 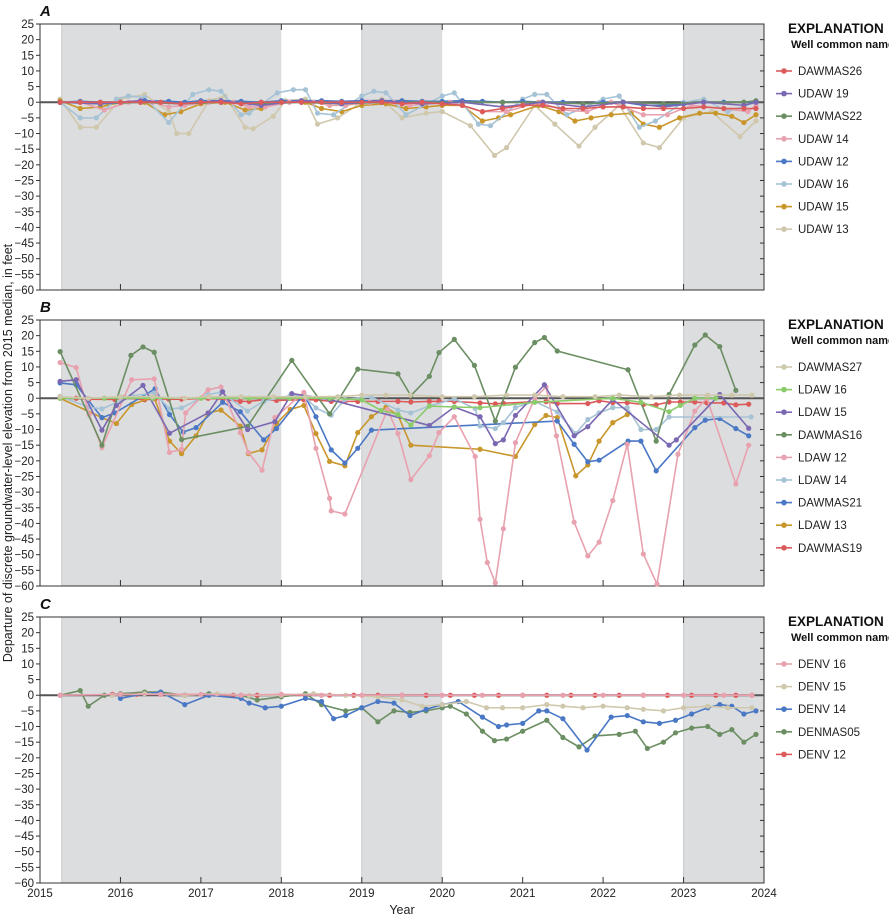 I want to click on y-tick-label: −10, so click(x=24, y=728).